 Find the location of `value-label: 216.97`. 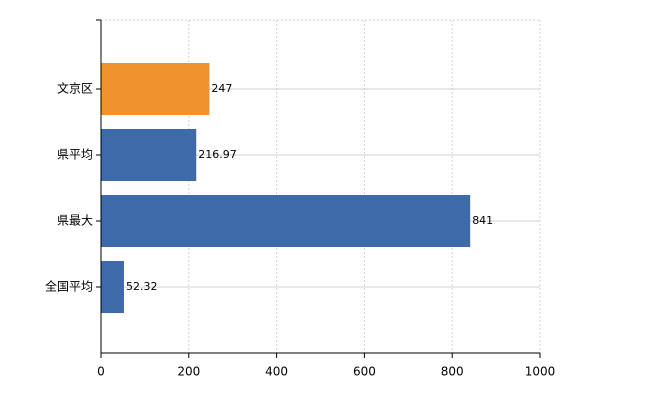

value-label: 216.97 is located at coordinates (217, 154).